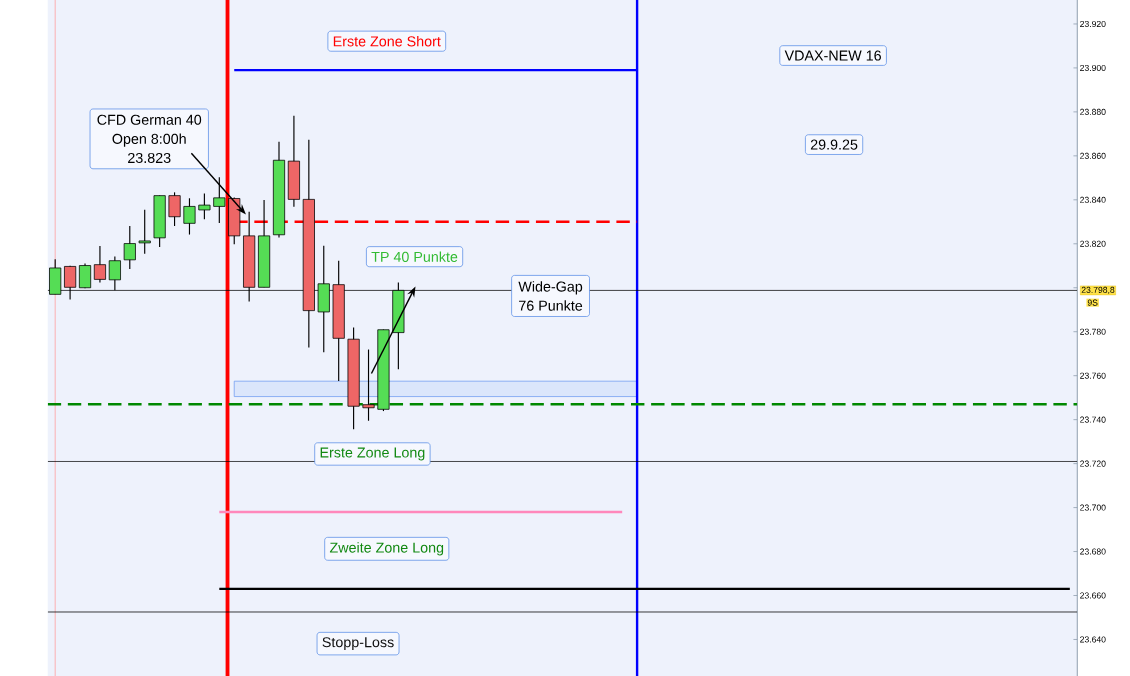 This screenshot has height=676, width=1130. I want to click on annotation: Erste Zone Short, so click(387, 41).